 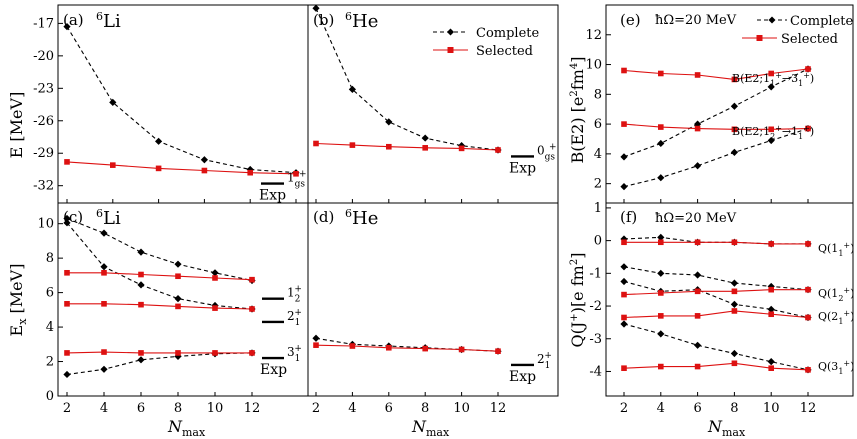 I want to click on panel-d-exp-level-label-0: 21+, so click(x=544, y=361).